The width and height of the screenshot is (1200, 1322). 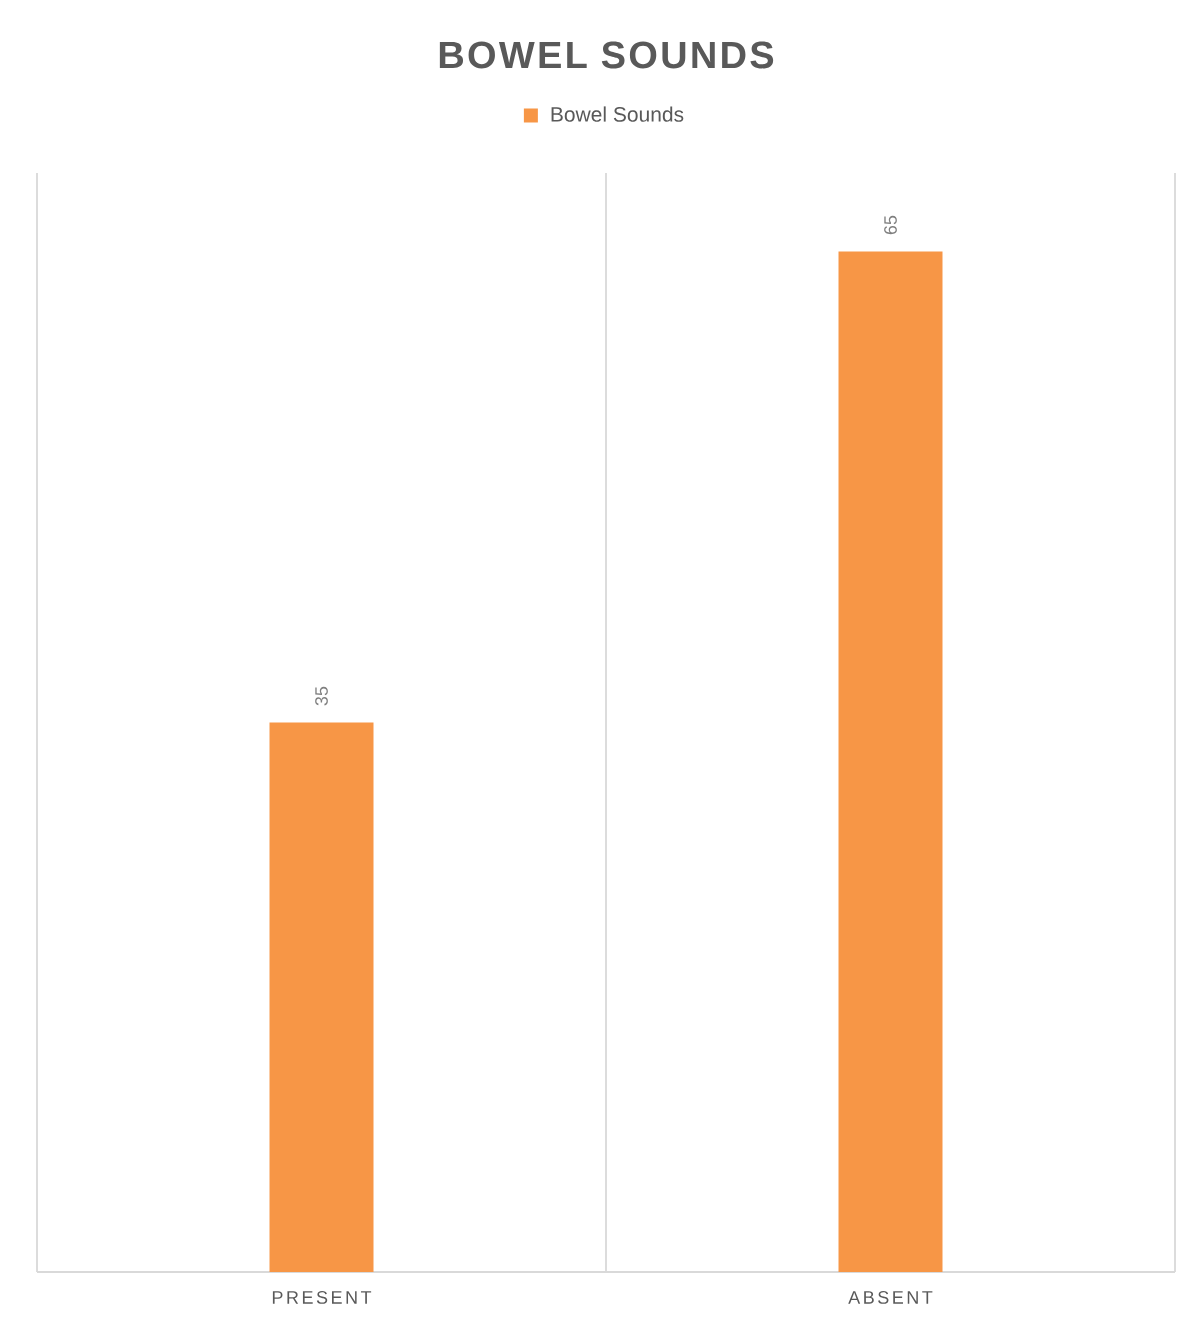 What do you see at coordinates (890, 225) in the screenshot?
I see `data-label: 65` at bounding box center [890, 225].